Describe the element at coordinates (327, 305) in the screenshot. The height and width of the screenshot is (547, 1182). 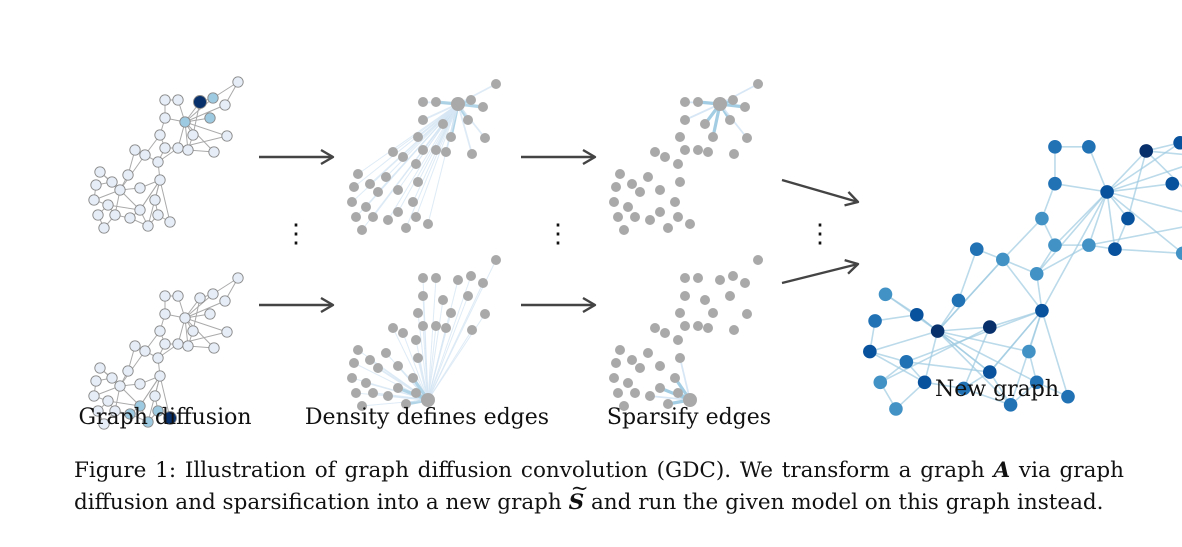
I see `arrow-head` at that location.